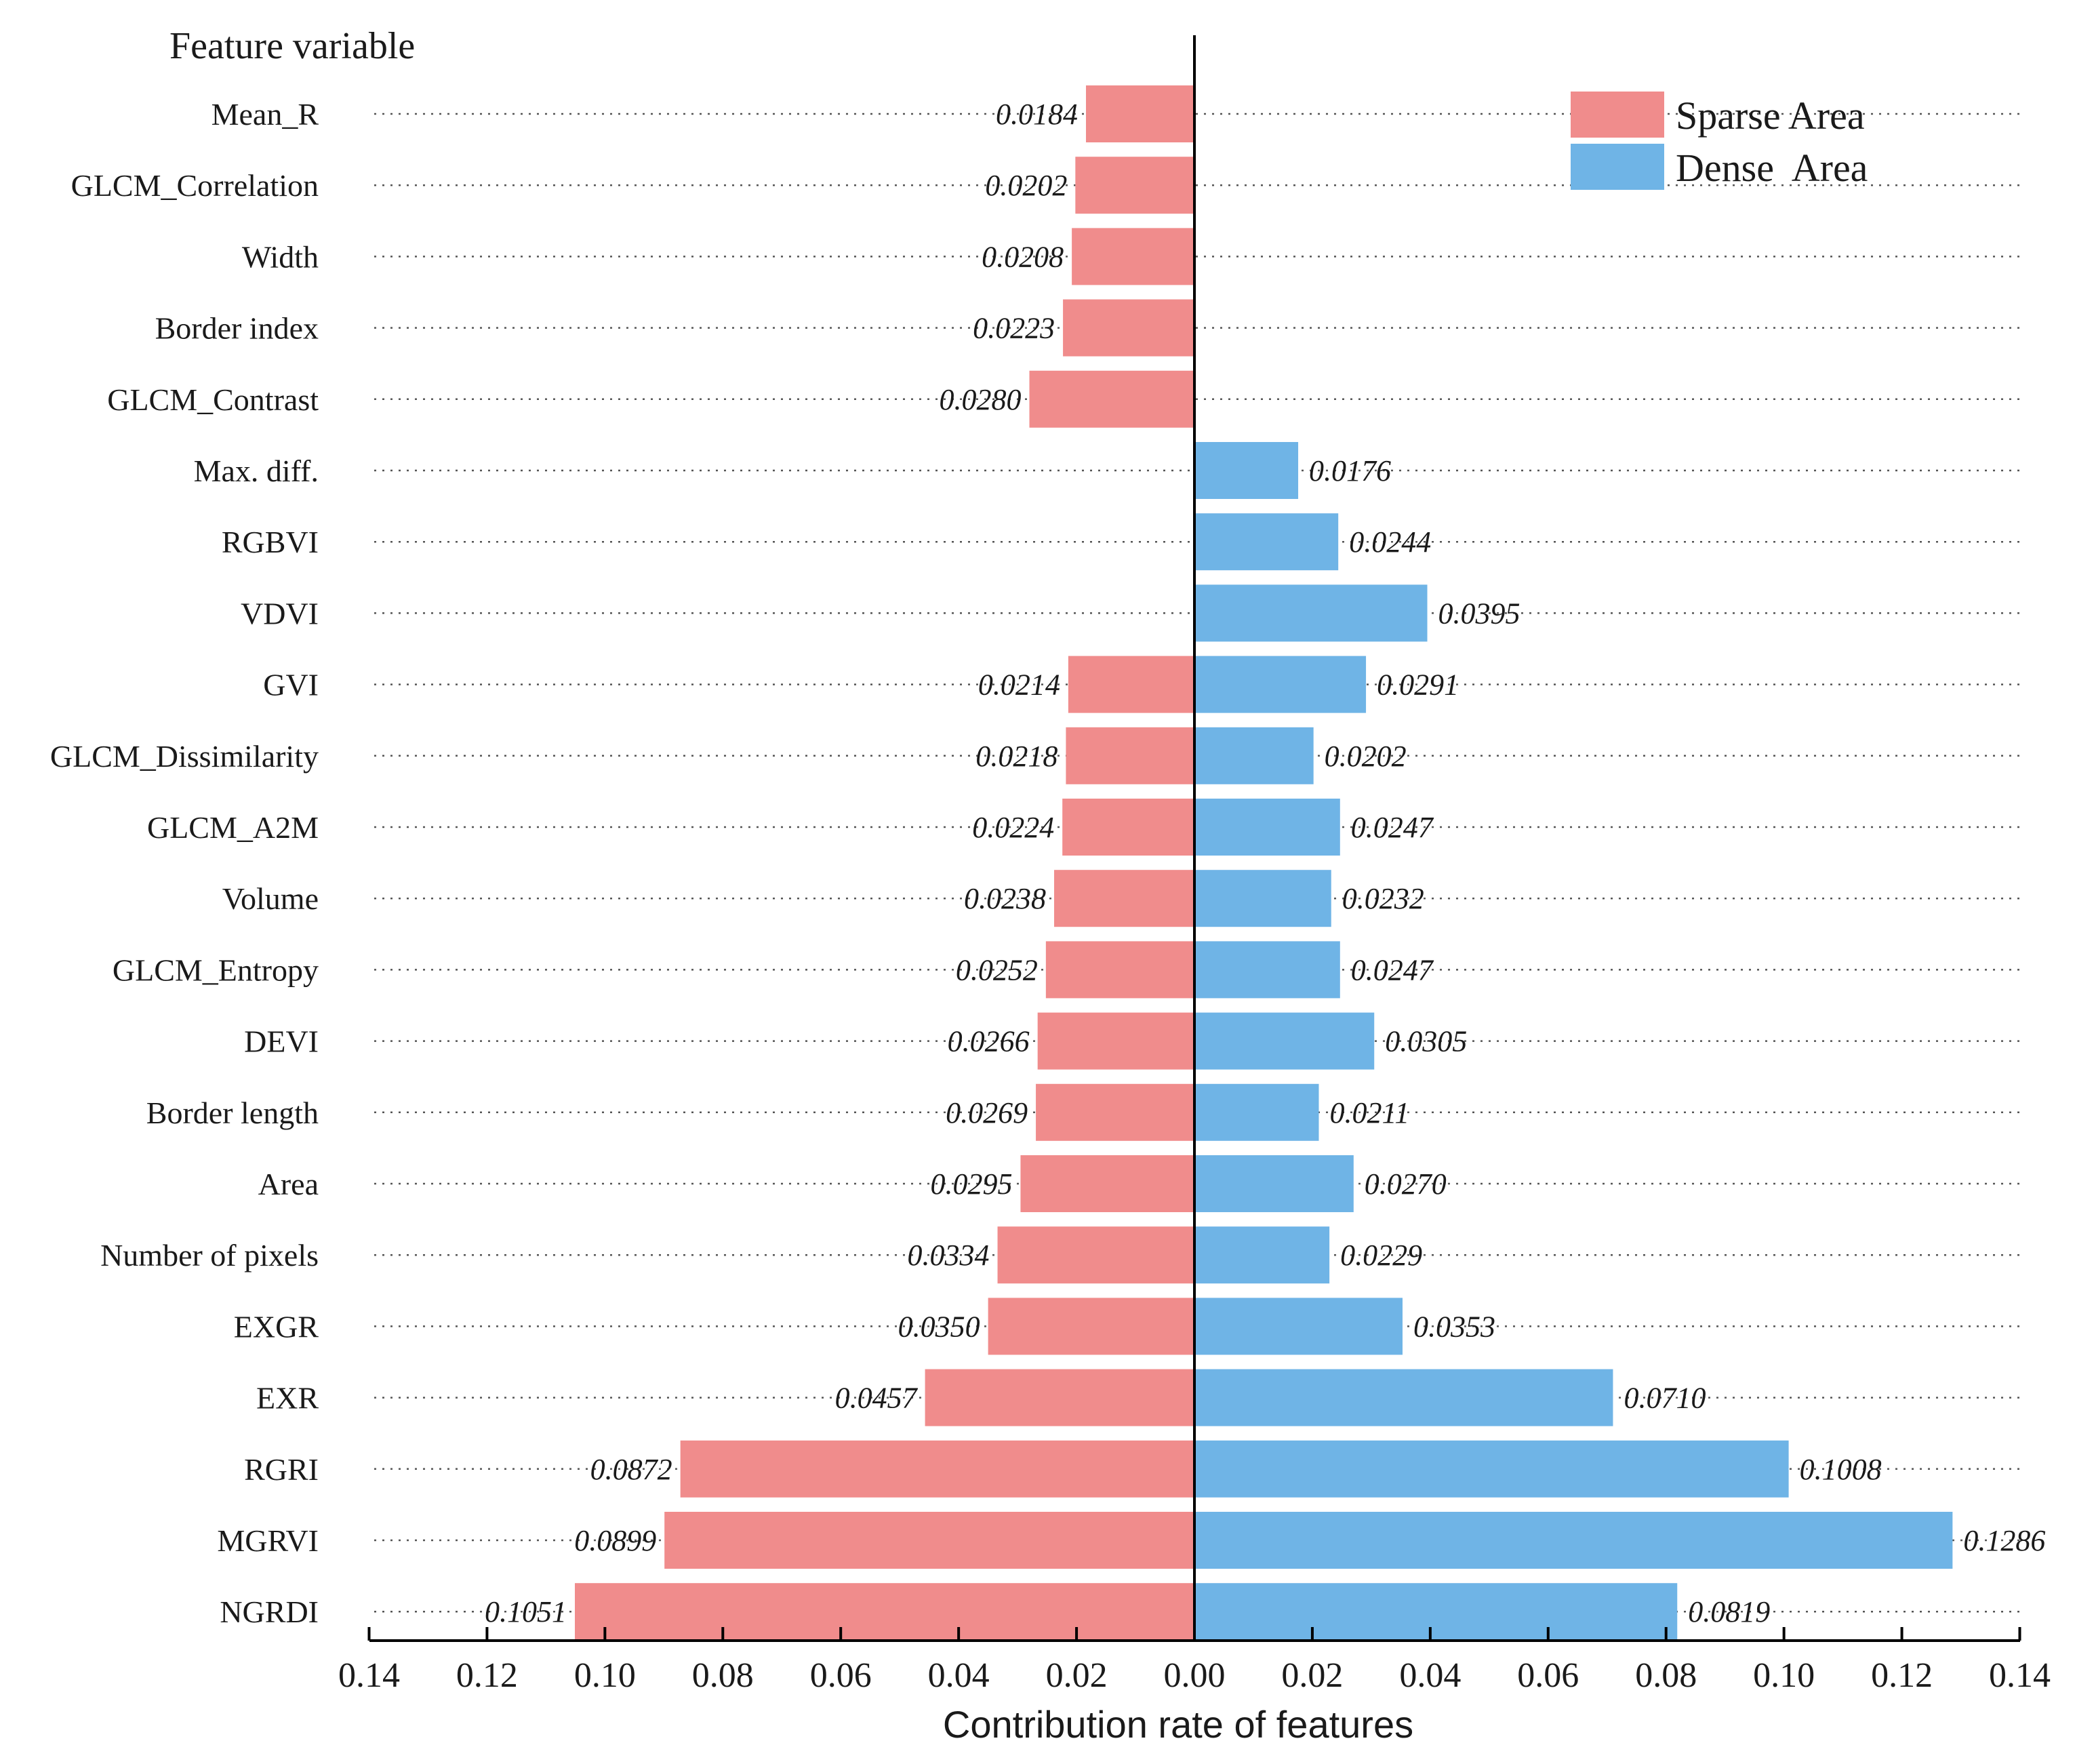 The image size is (2075, 1764). Describe the element at coordinates (1841, 1469) in the screenshot. I see `data-label-dense: 0.1008` at that location.